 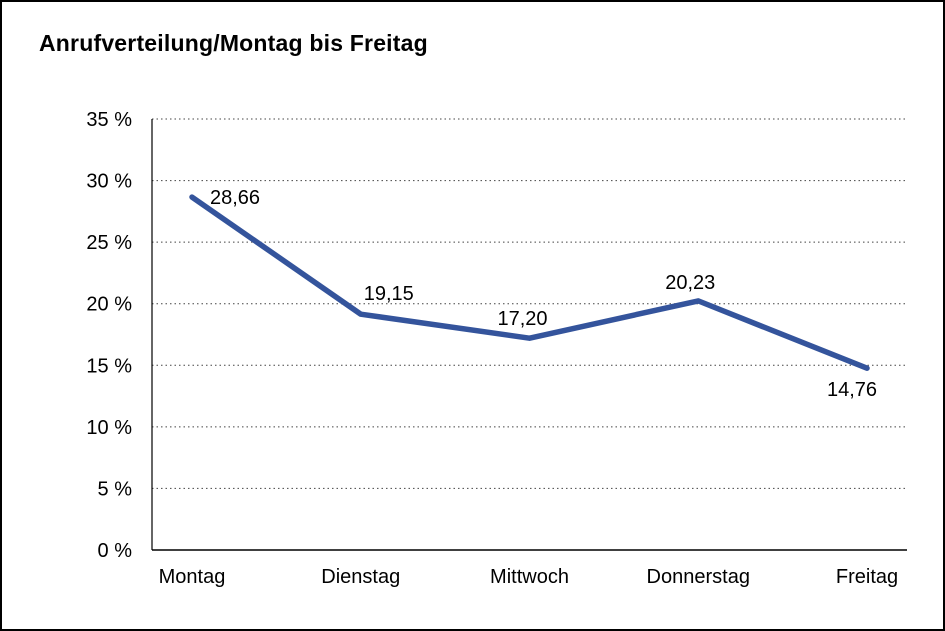 I want to click on data-point-label: 17,20, so click(x=522, y=319).